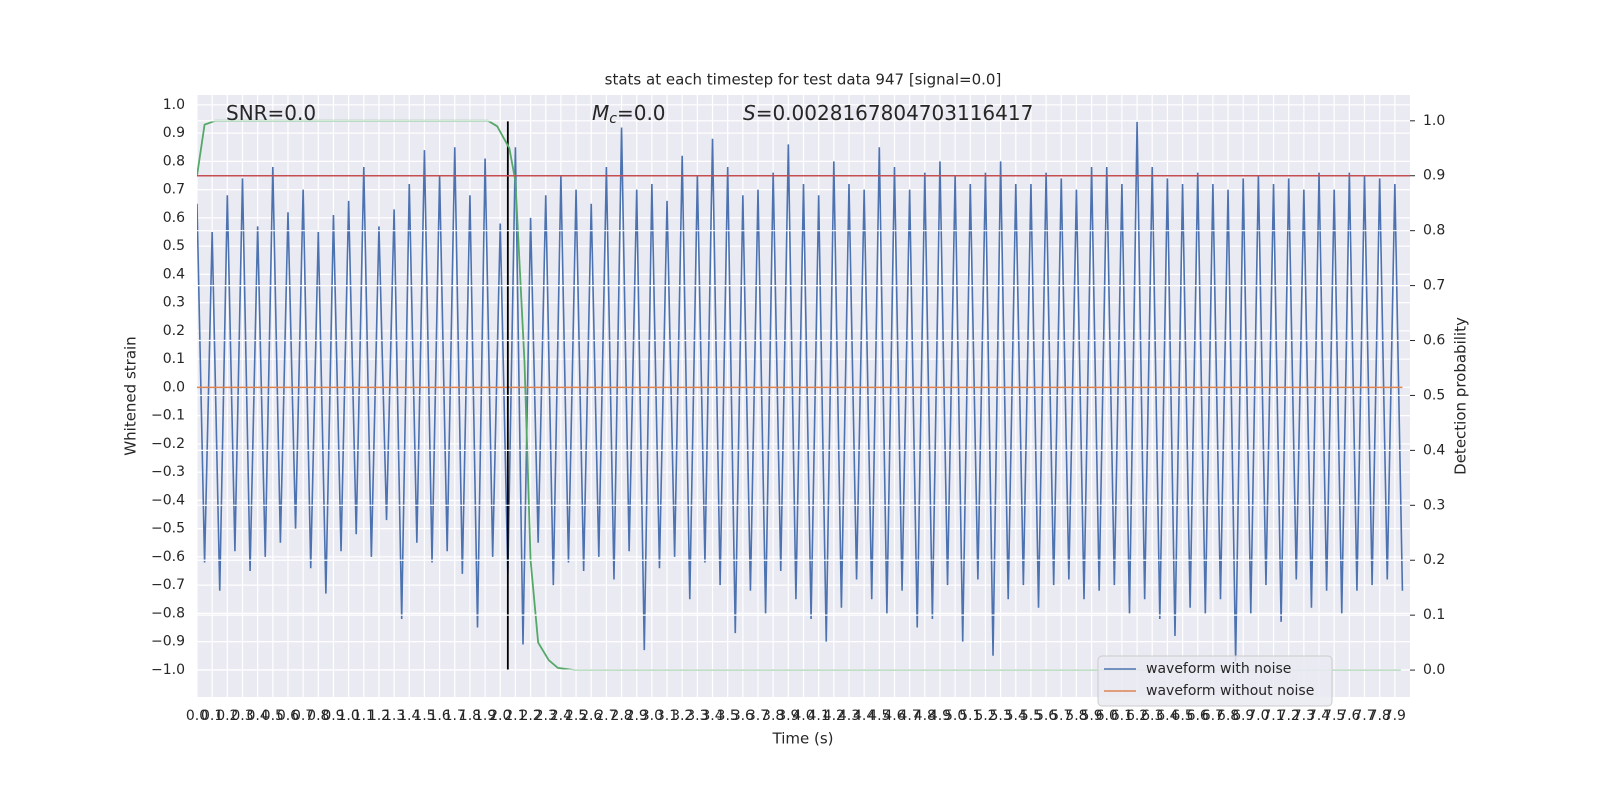 The height and width of the screenshot is (800, 1600). I want to click on x-tick-label: 2.4, so click(561, 716).